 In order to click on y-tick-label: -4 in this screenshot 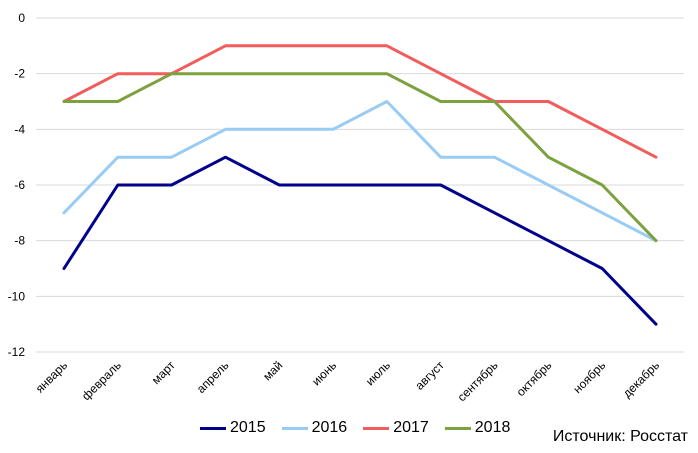, I will do `click(19, 129)`.